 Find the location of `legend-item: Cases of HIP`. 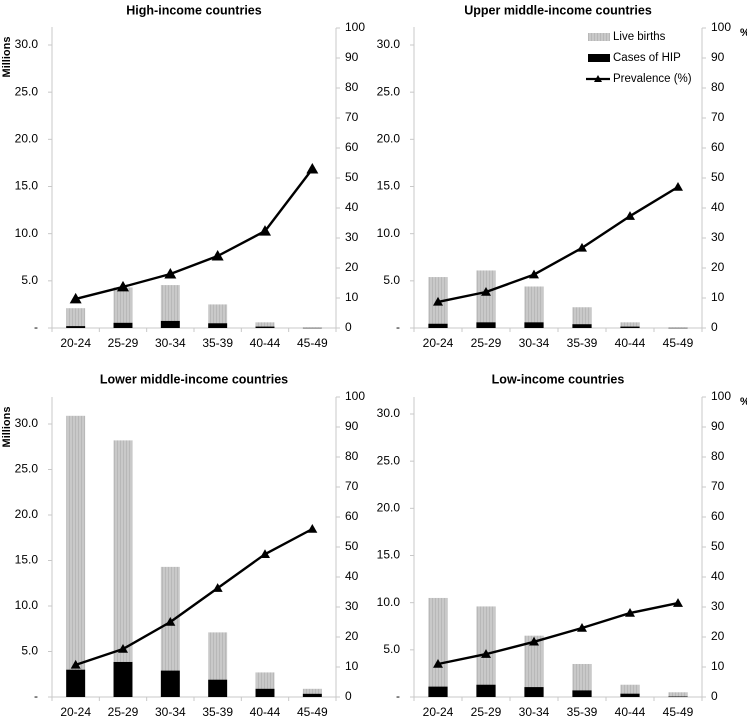

legend-item: Cases of HIP is located at coordinates (634, 58).